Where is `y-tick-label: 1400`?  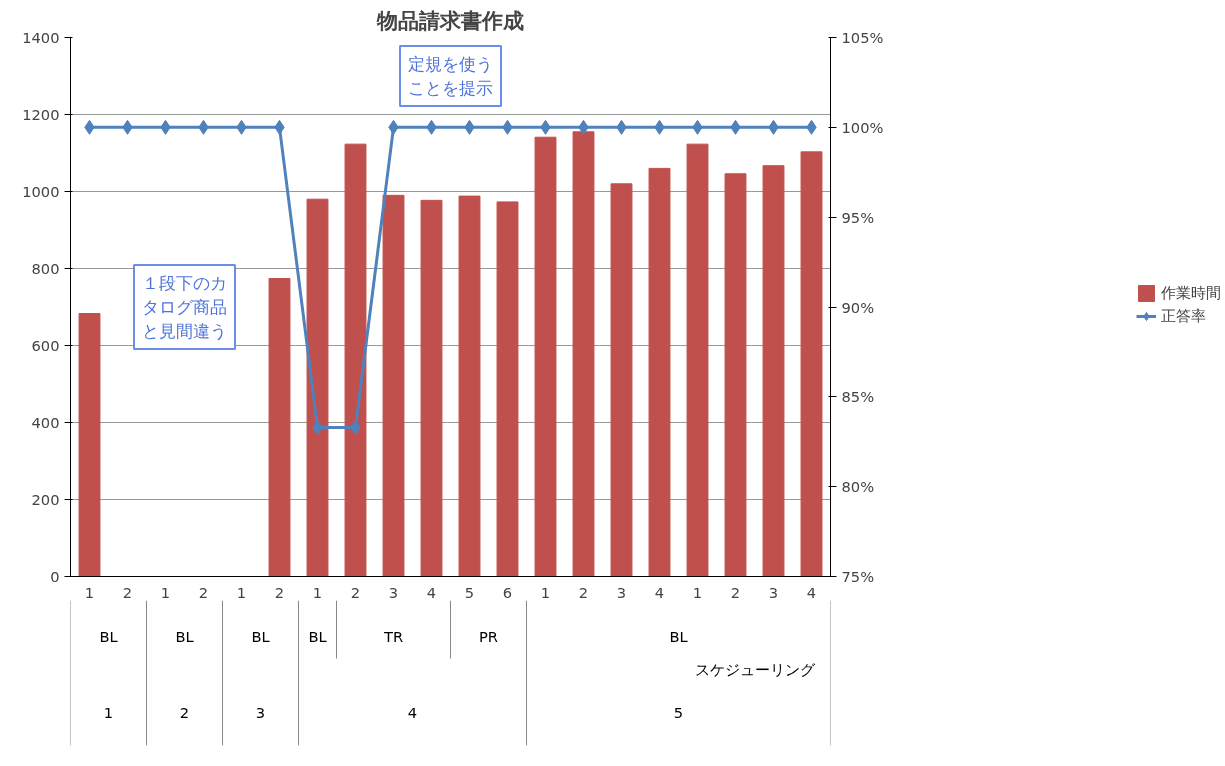 y-tick-label: 1400 is located at coordinates (41, 37).